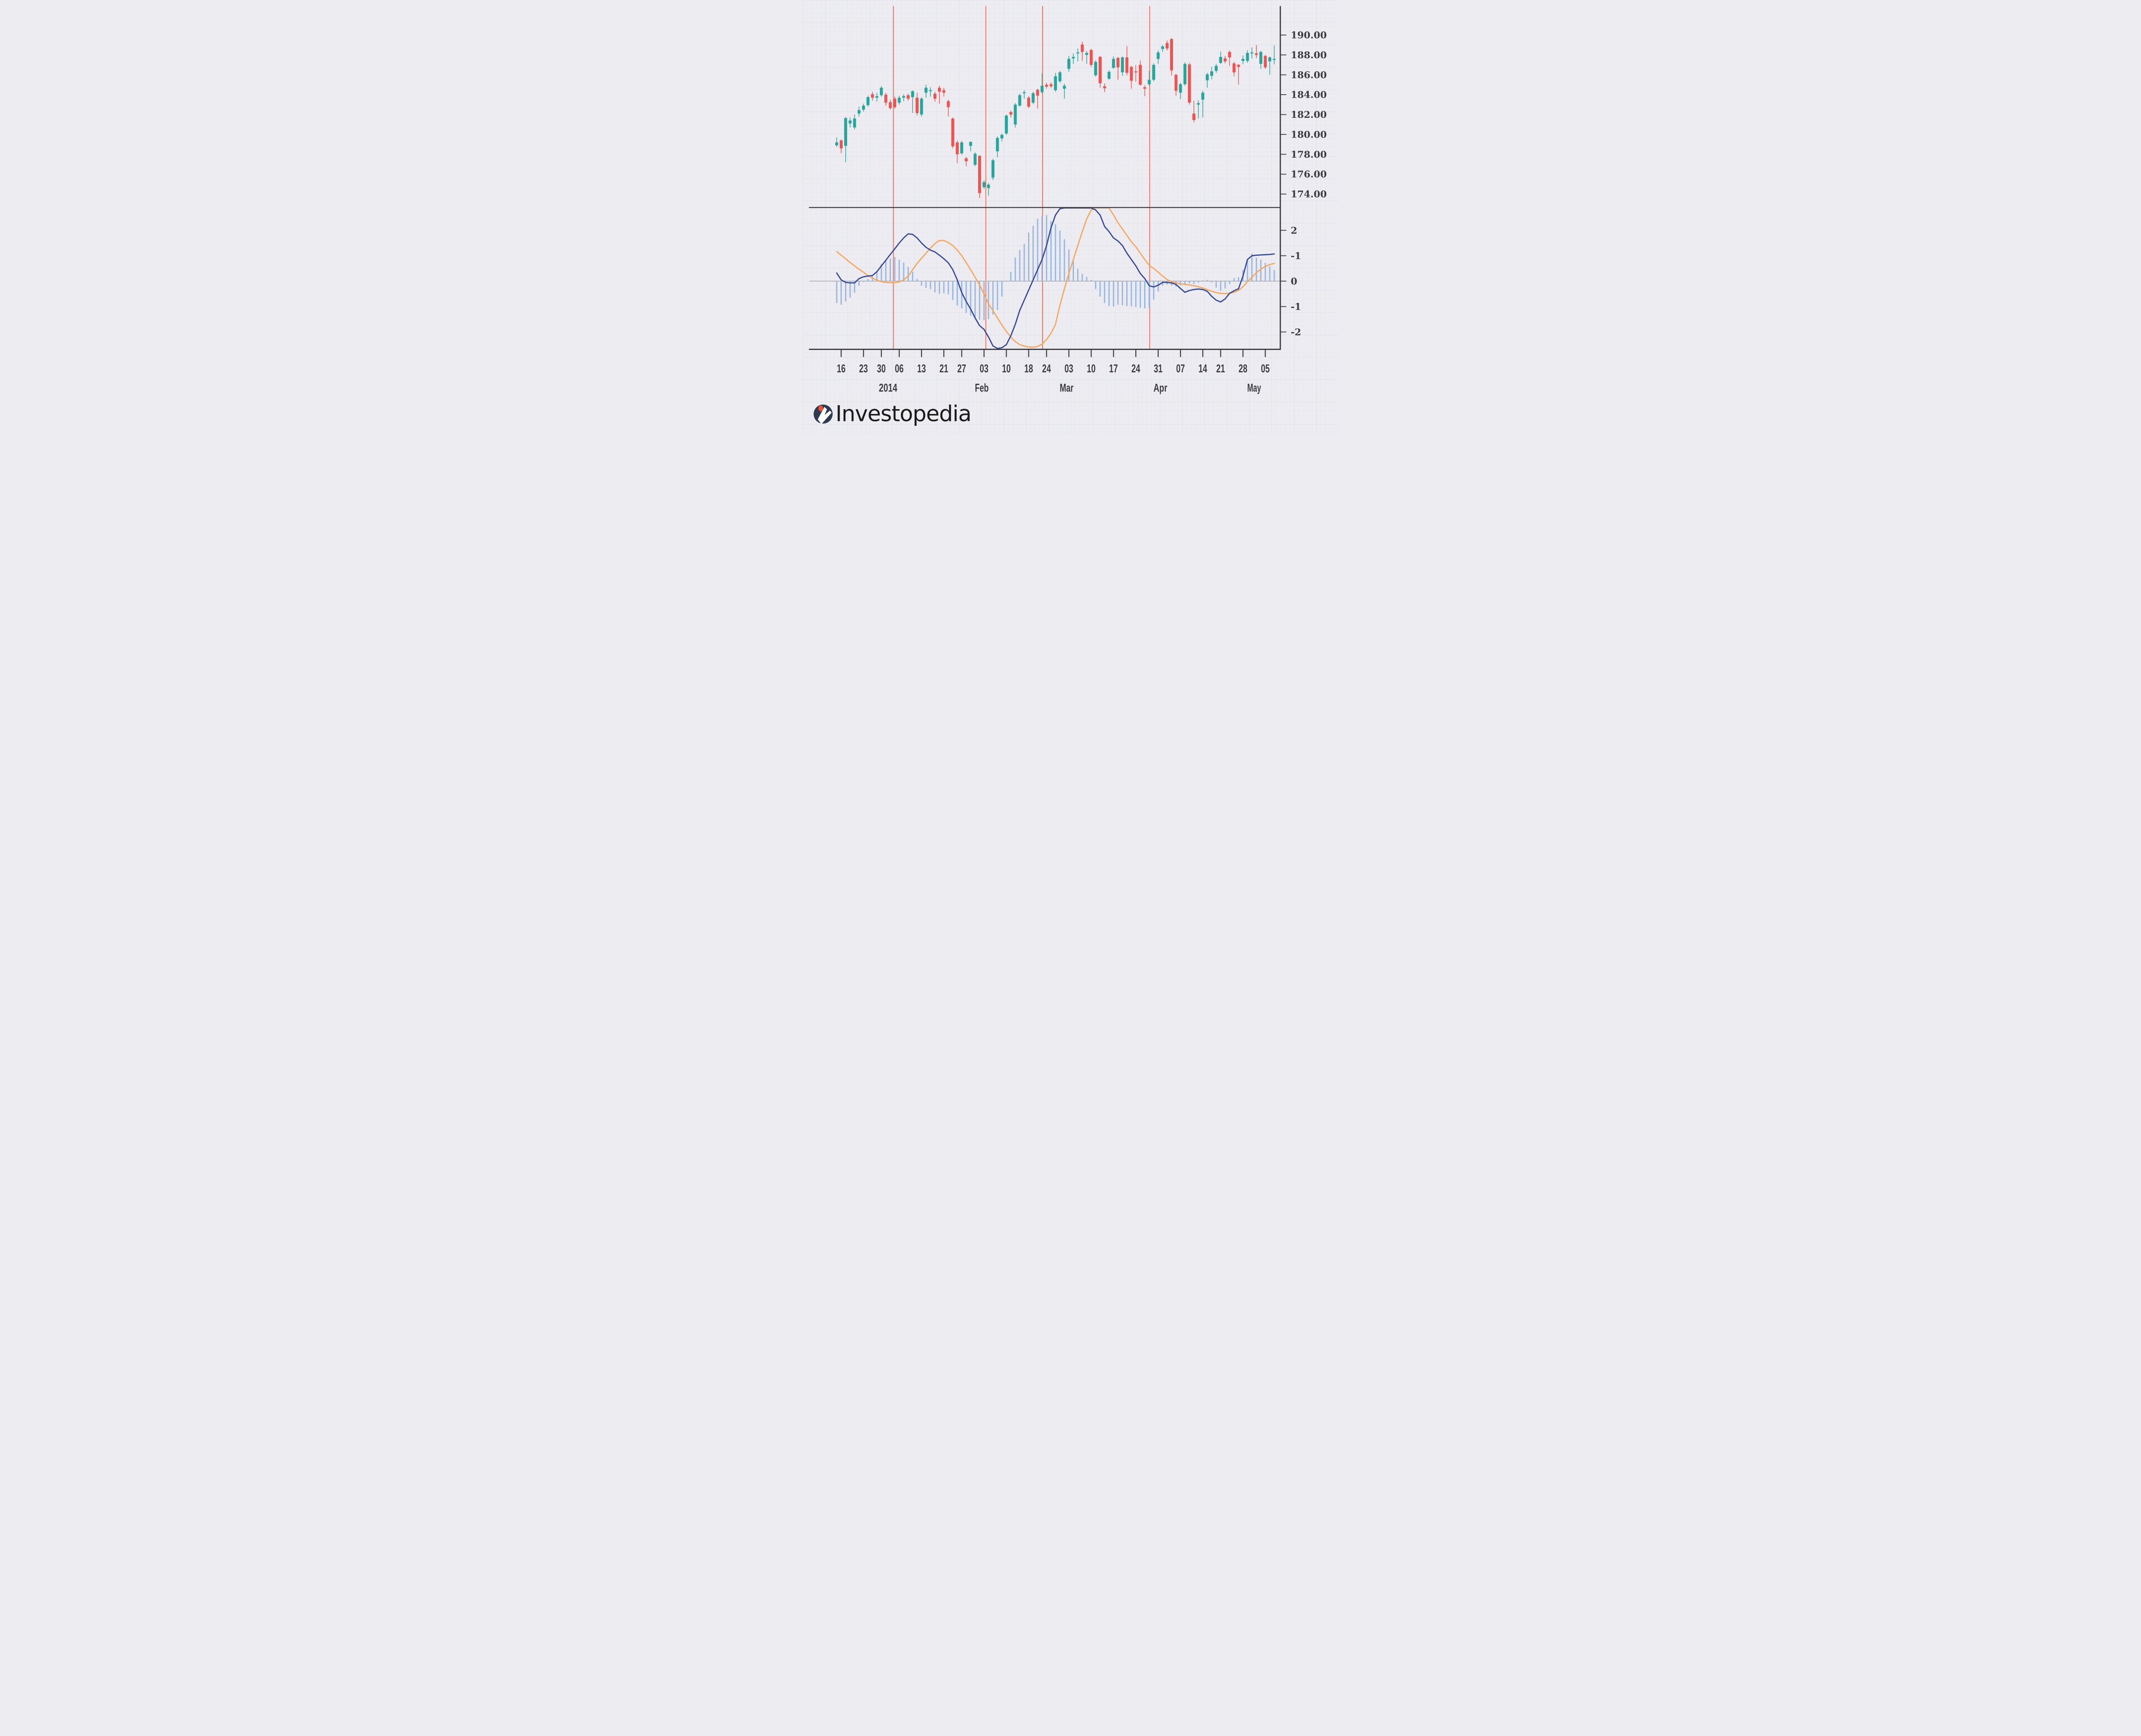 This screenshot has width=2141, height=1736. I want to click on date-tick-label: 23, so click(863, 368).